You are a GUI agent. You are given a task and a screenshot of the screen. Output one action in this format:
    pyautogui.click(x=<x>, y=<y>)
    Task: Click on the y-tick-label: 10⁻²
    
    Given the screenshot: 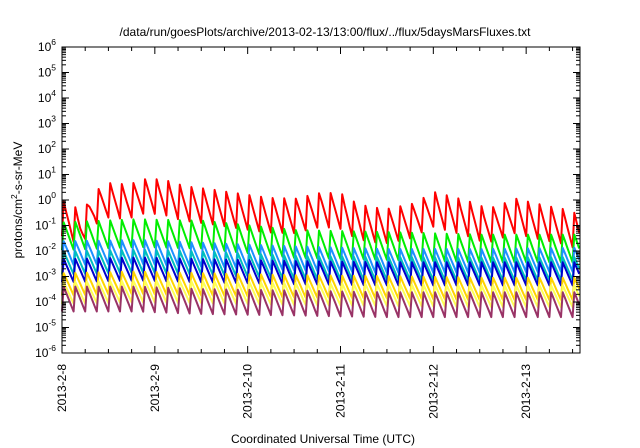 What is the action you would take?
    pyautogui.click(x=45, y=249)
    